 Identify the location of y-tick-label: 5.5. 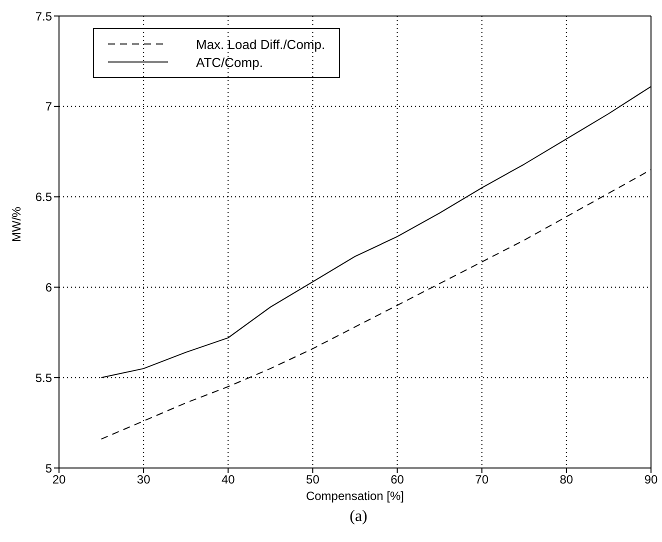
(43, 377).